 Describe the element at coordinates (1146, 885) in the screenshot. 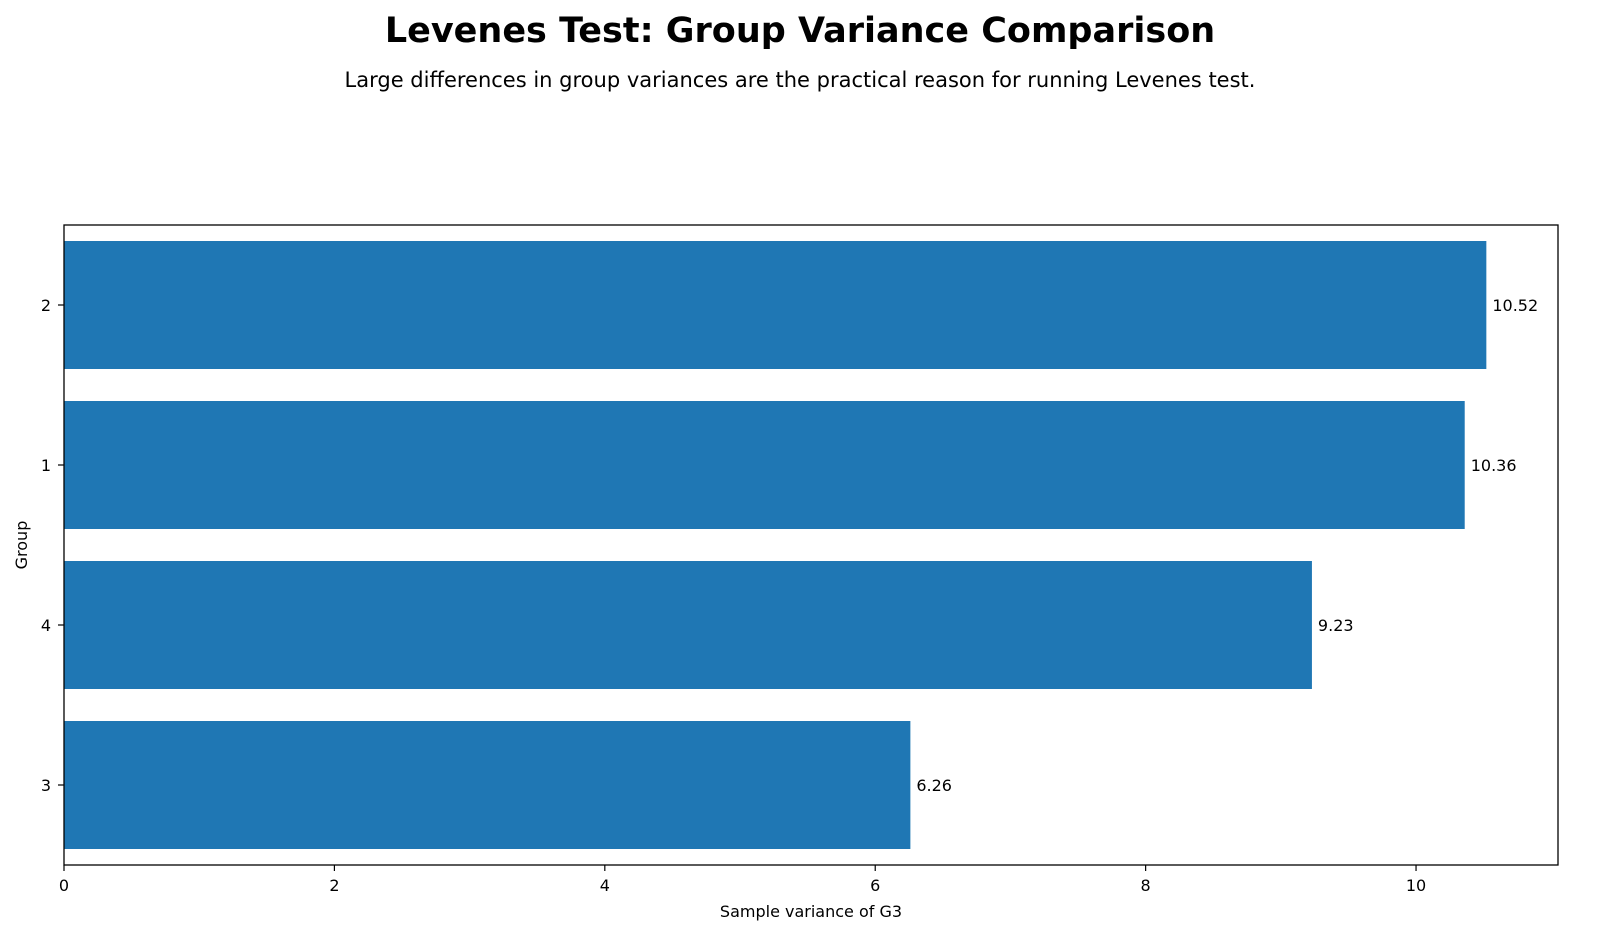

I see `x-tick-label: 8` at that location.